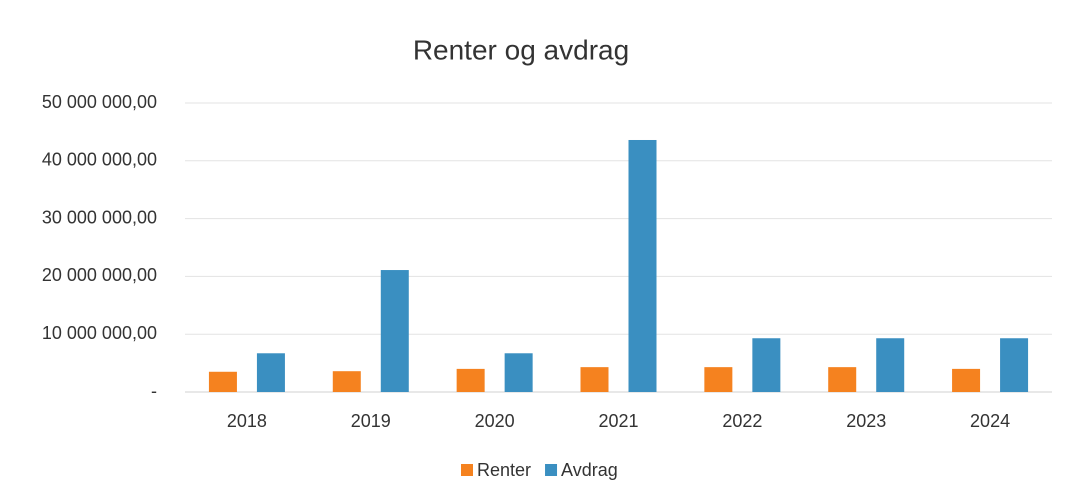 Image resolution: width=1068 pixels, height=501 pixels. Describe the element at coordinates (99, 333) in the screenshot. I see `y-tick-label: 10 000 000,00` at that location.